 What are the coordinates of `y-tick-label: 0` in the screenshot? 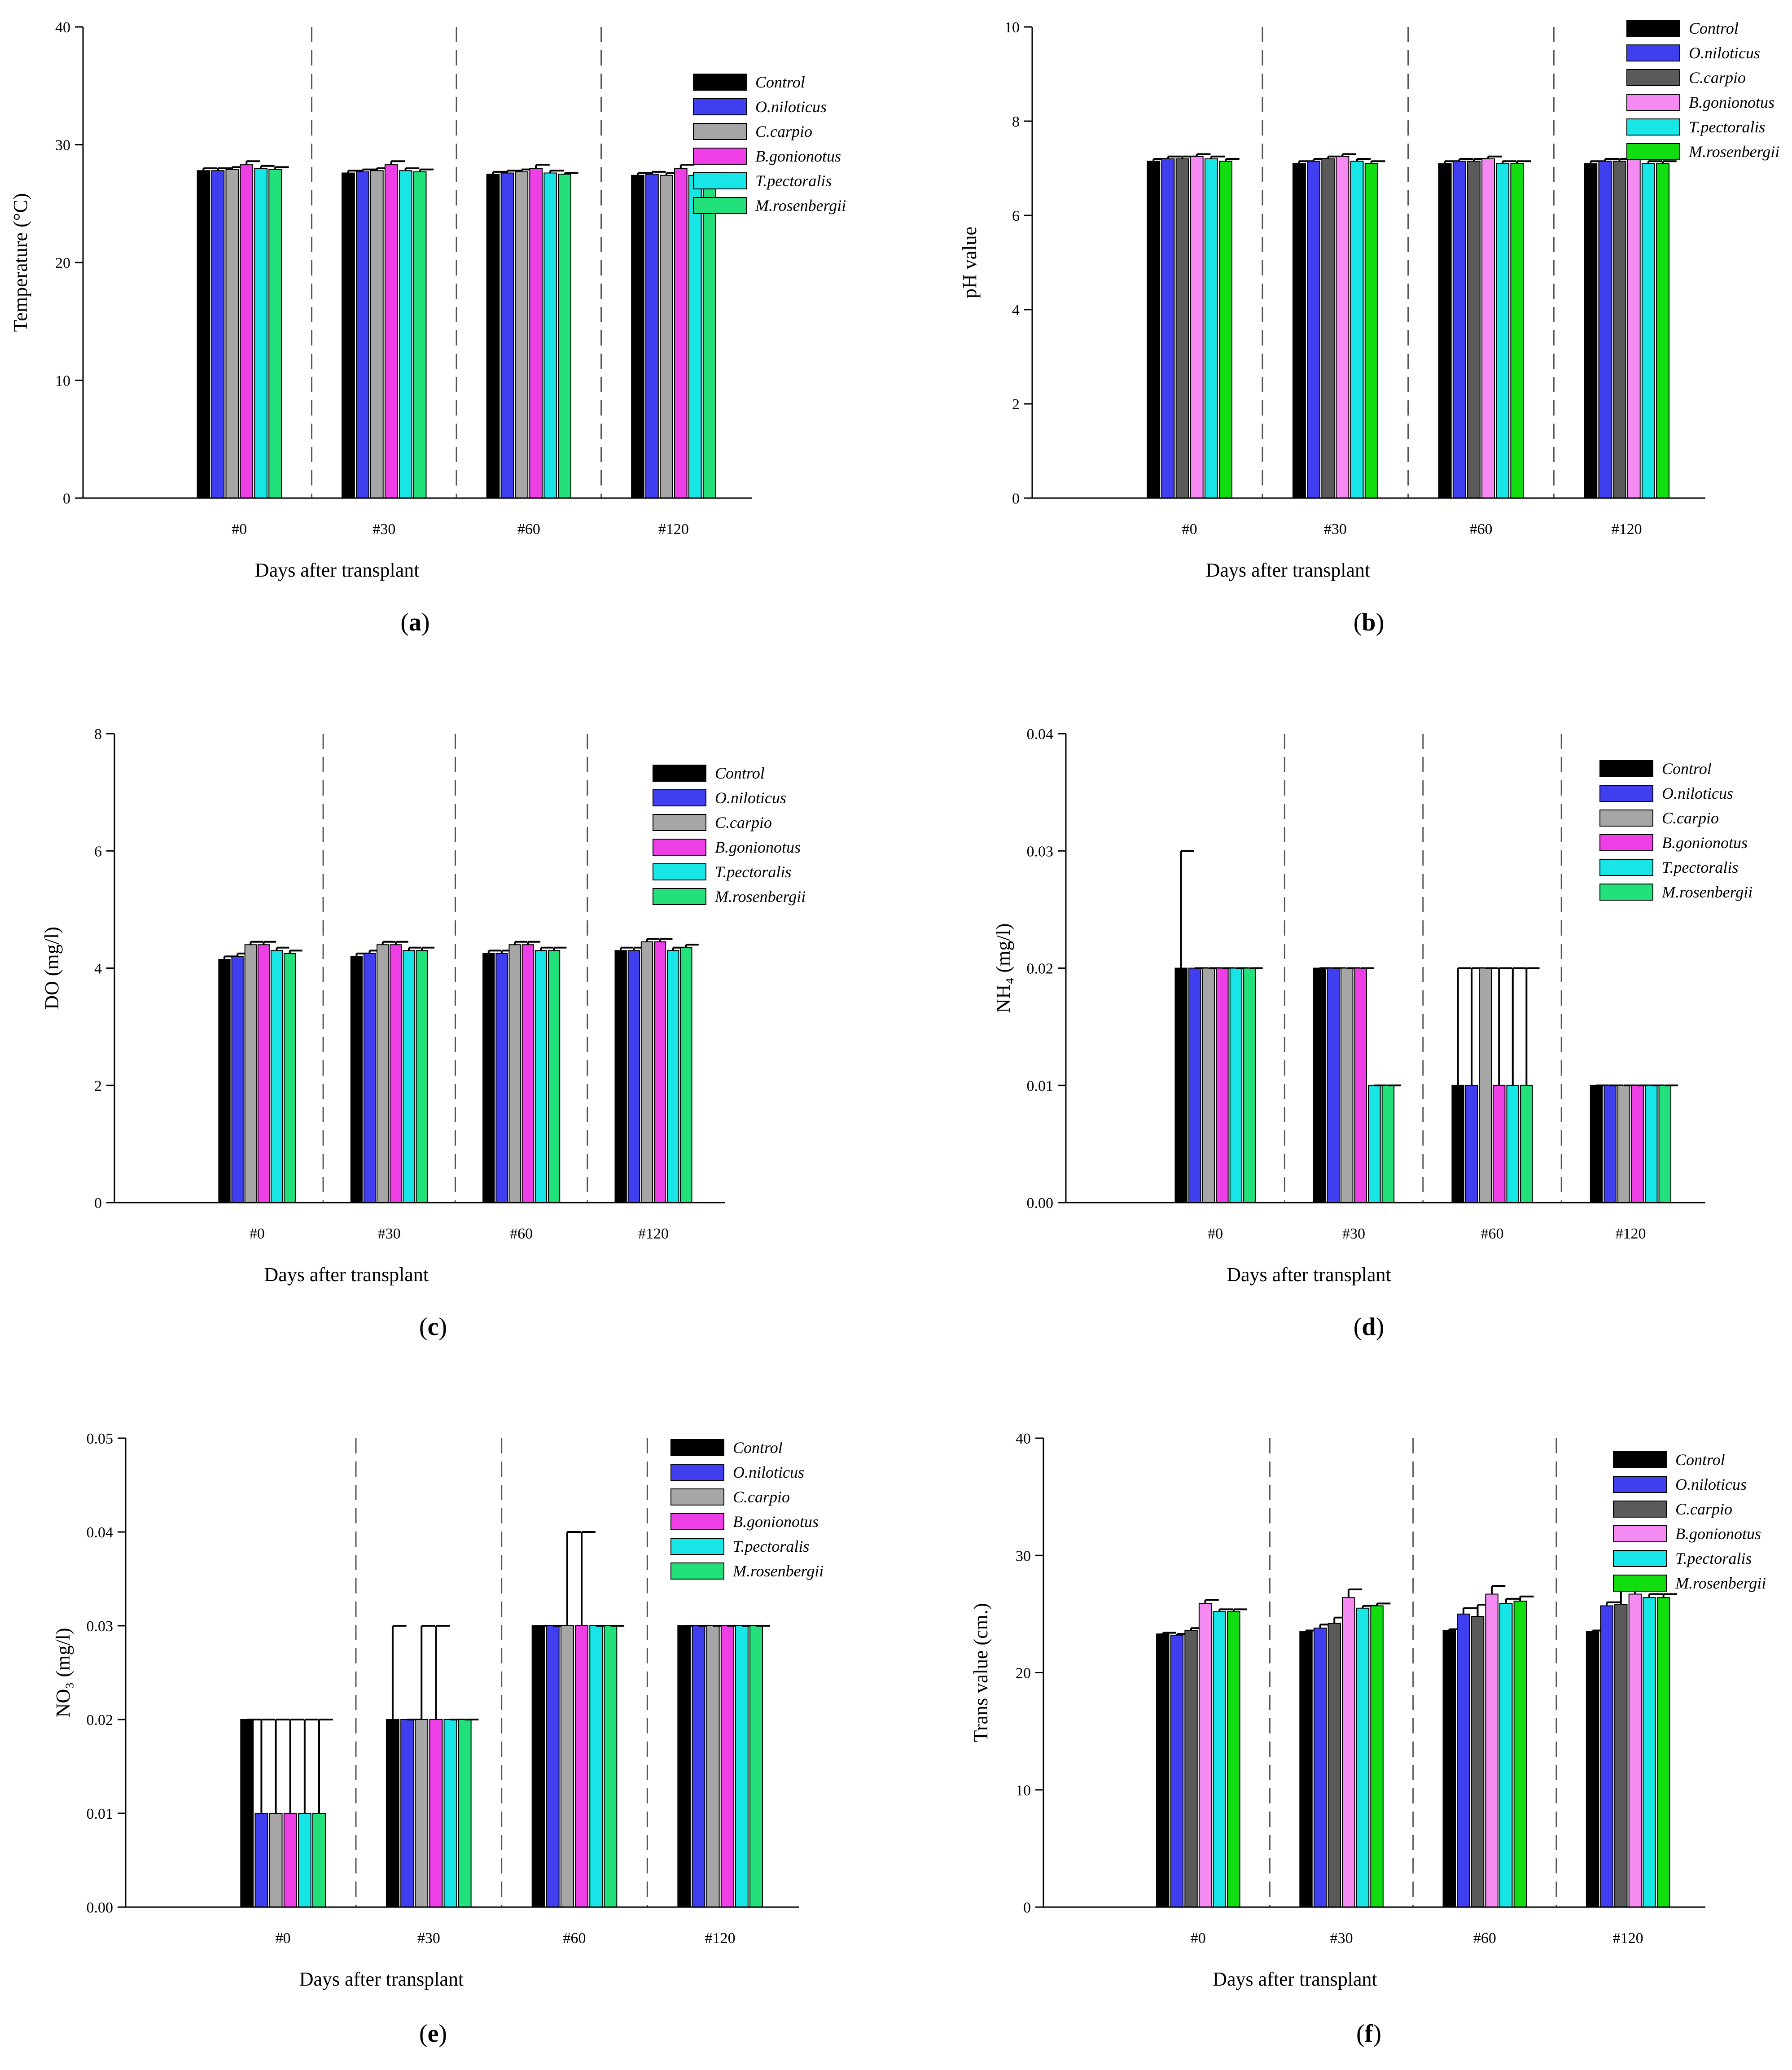 It's located at (1027, 1907).